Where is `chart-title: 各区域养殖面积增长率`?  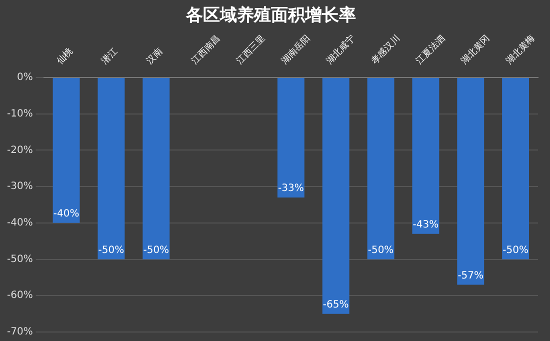
chart-title: 各区域养殖面积增长率 is located at coordinates (270, 16).